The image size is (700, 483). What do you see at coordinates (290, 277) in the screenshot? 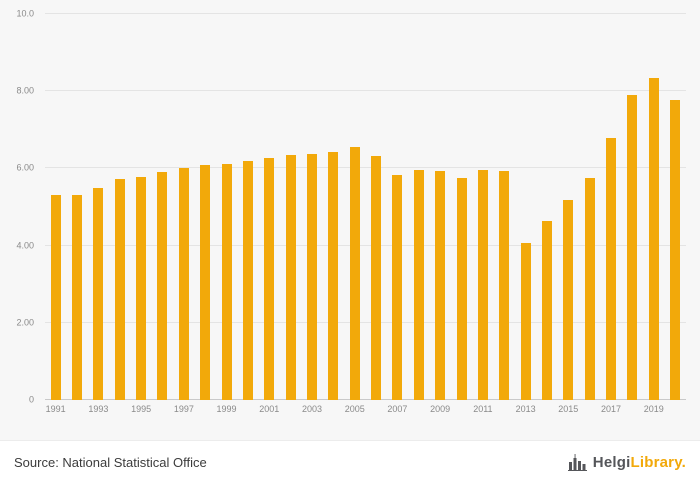
I see `bar-2002` at bounding box center [290, 277].